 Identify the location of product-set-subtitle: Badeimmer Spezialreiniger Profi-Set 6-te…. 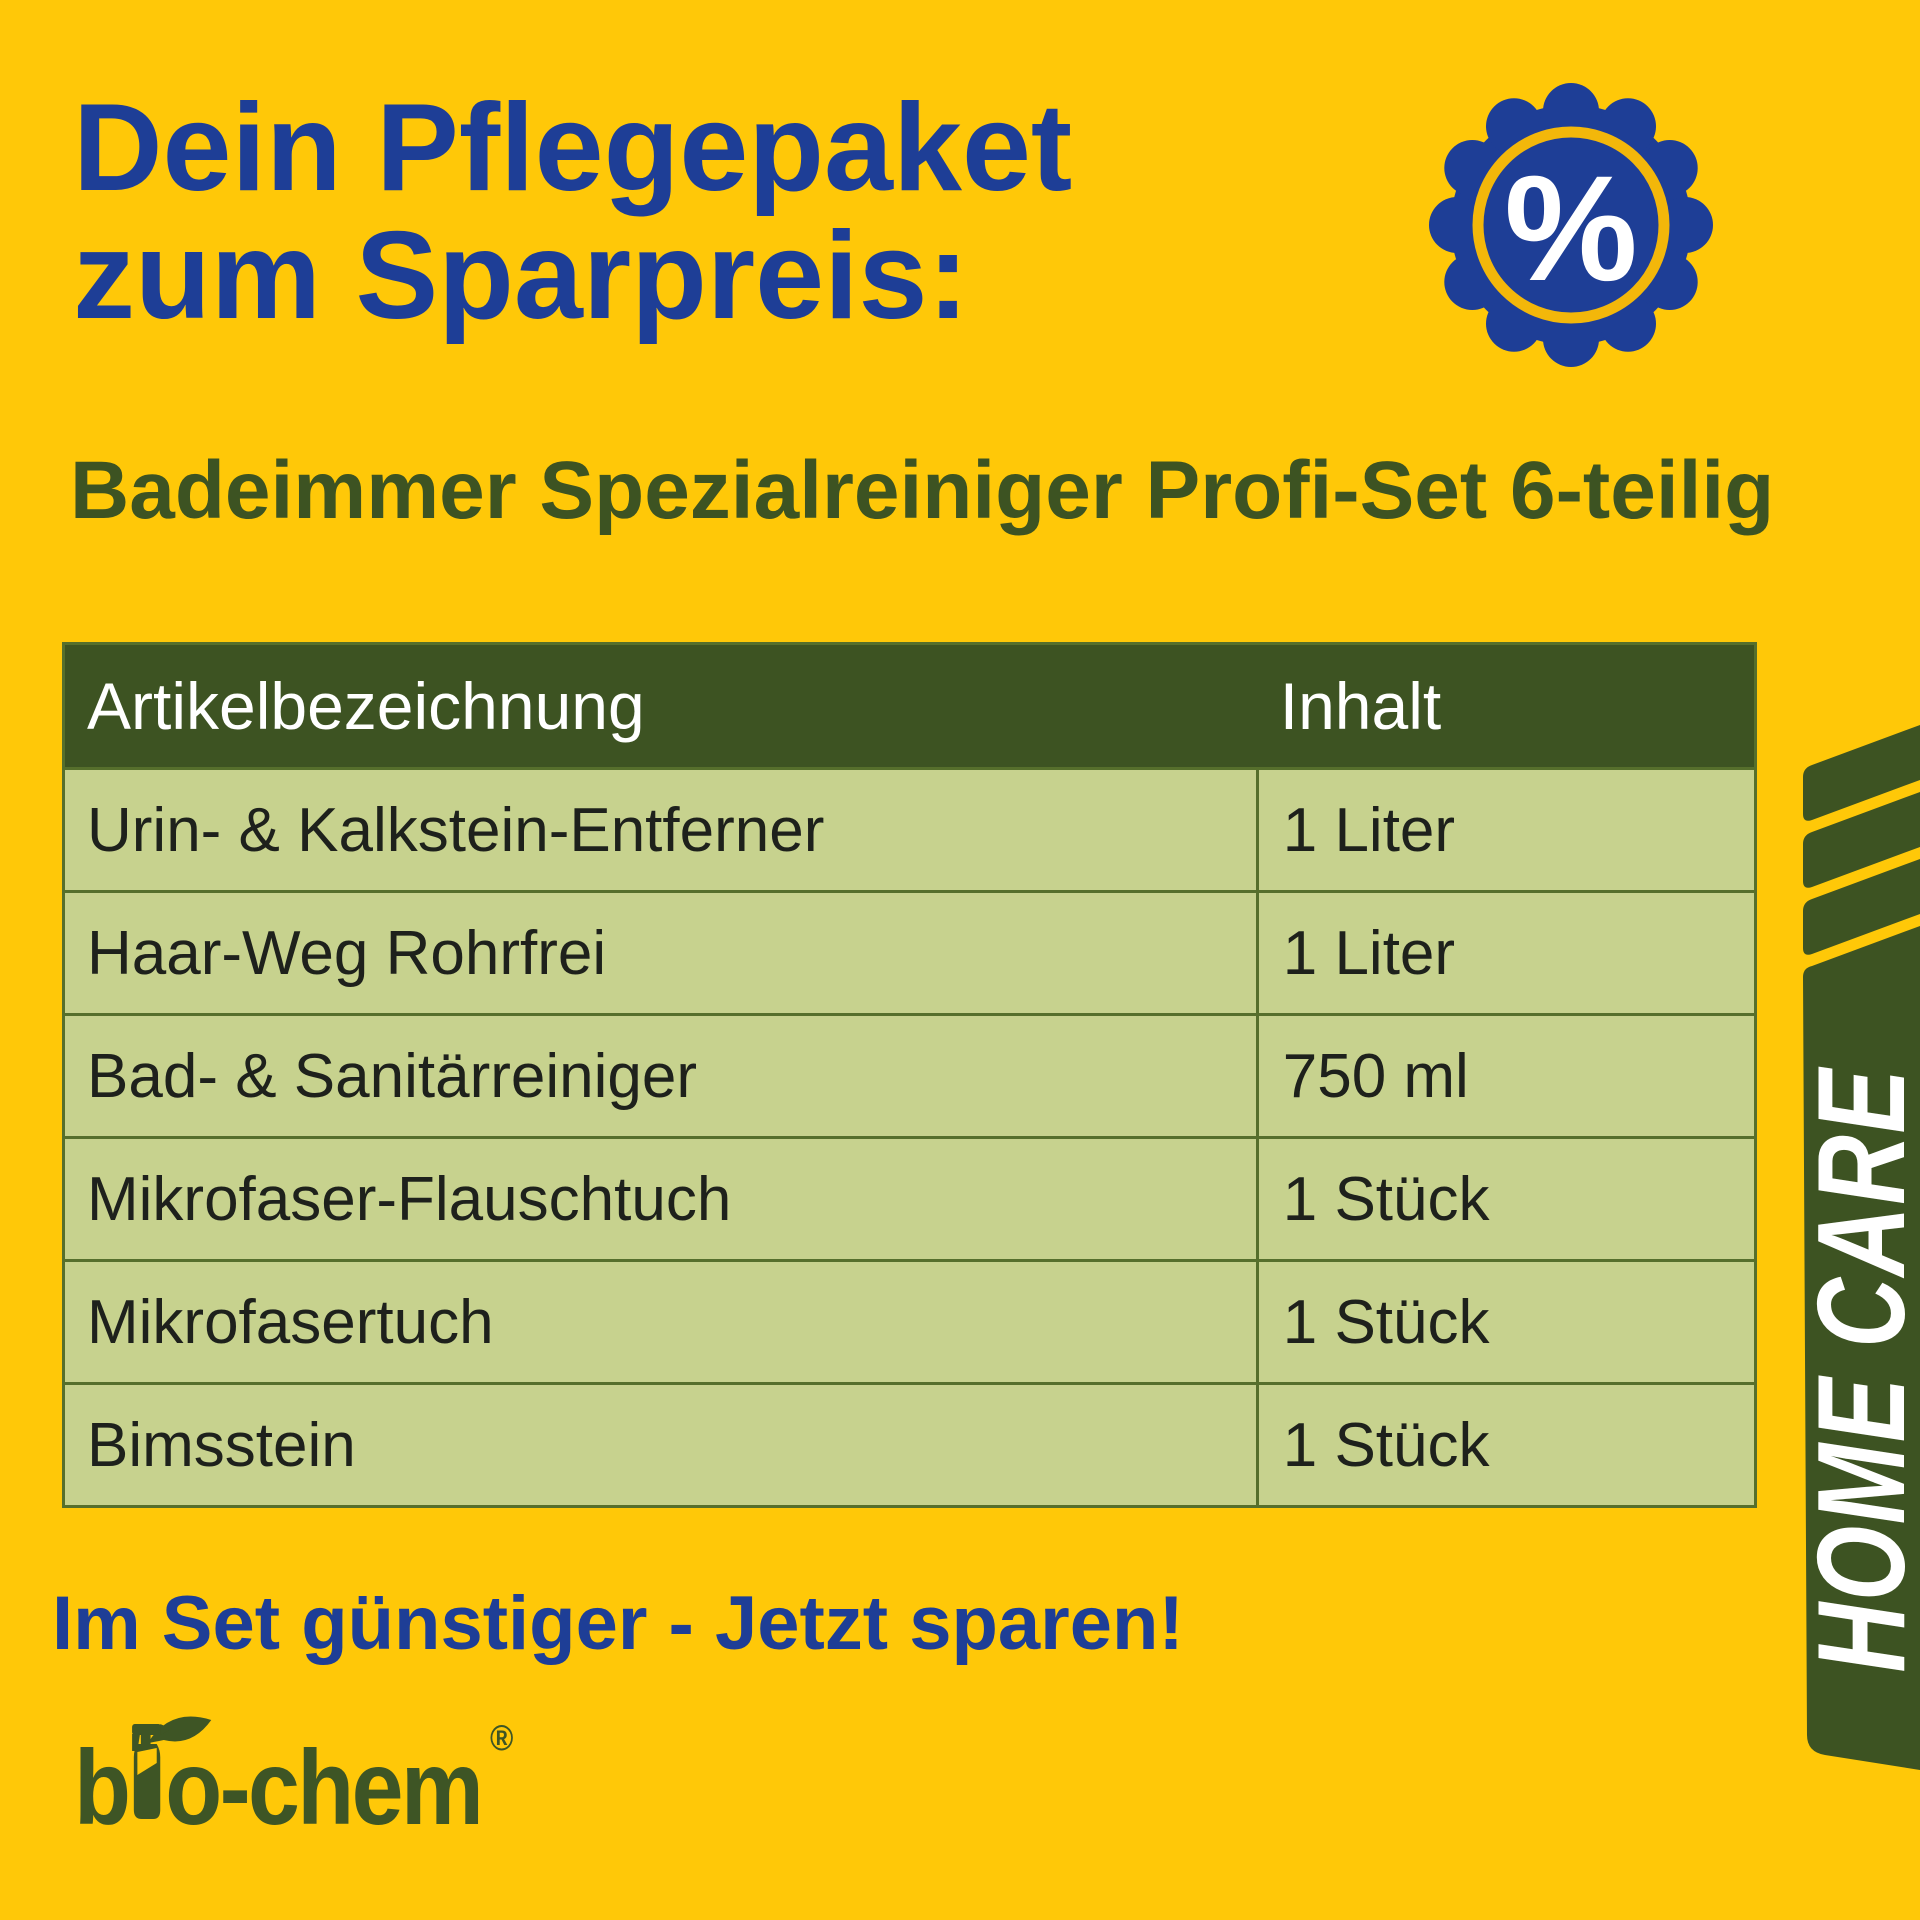
(922, 490).